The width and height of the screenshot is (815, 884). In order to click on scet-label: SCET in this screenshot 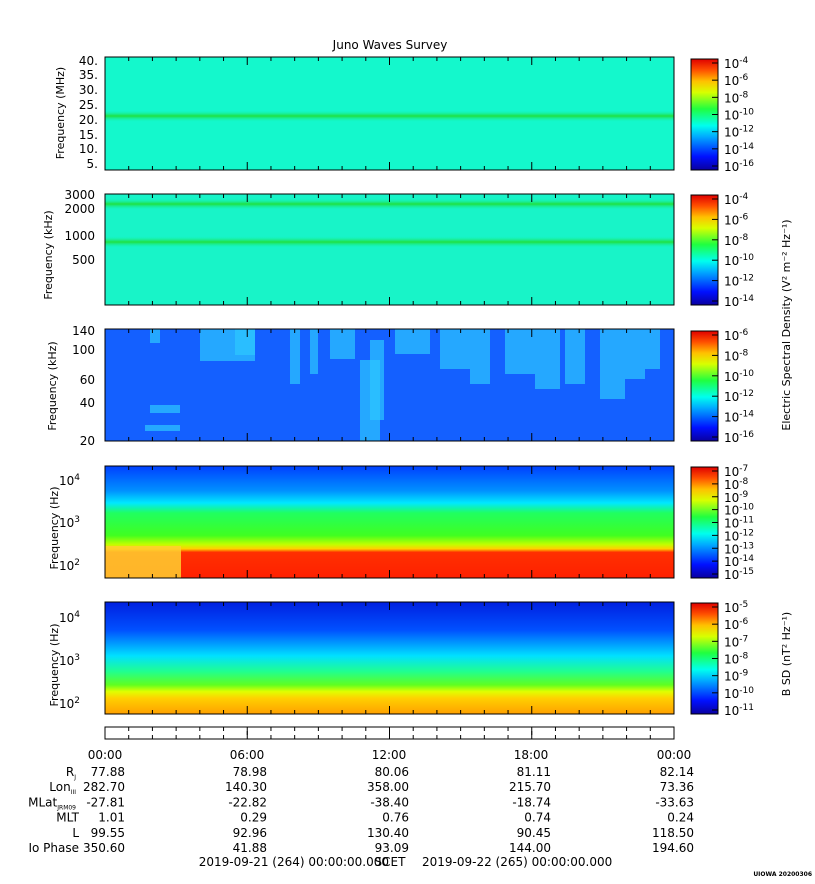, I will do `click(391, 862)`.